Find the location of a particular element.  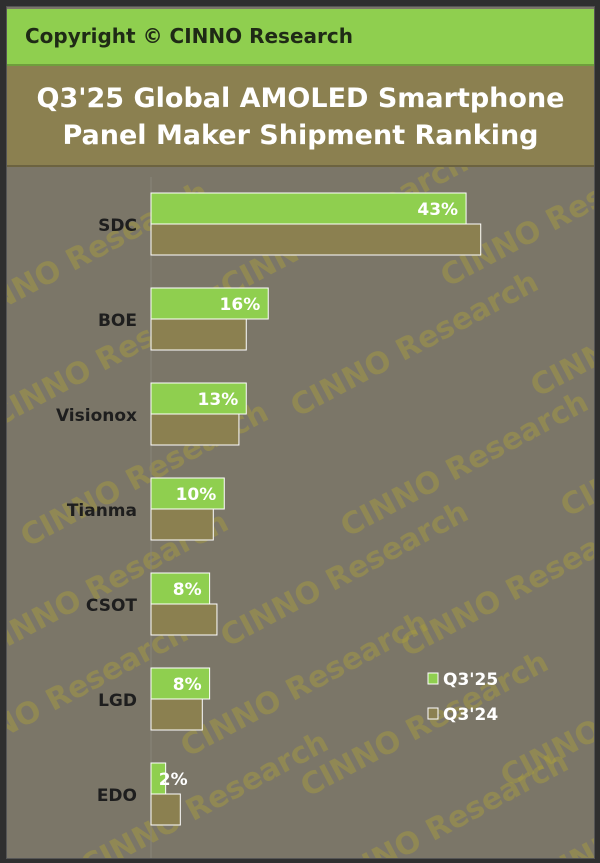

copyright-text: Copyright © CINNO Research is located at coordinates (189, 36).